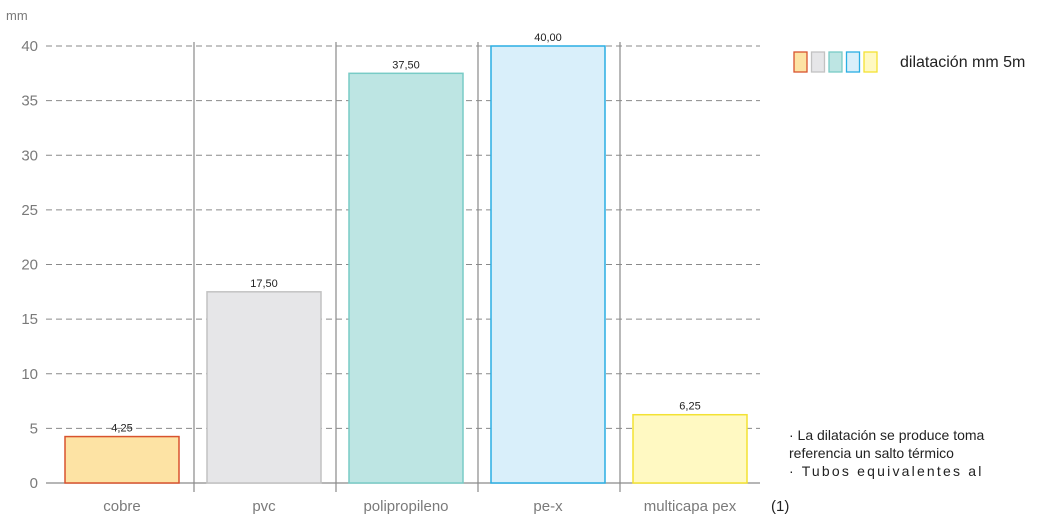 The height and width of the screenshot is (519, 1052). What do you see at coordinates (264, 506) in the screenshot?
I see `category-label: pvc` at bounding box center [264, 506].